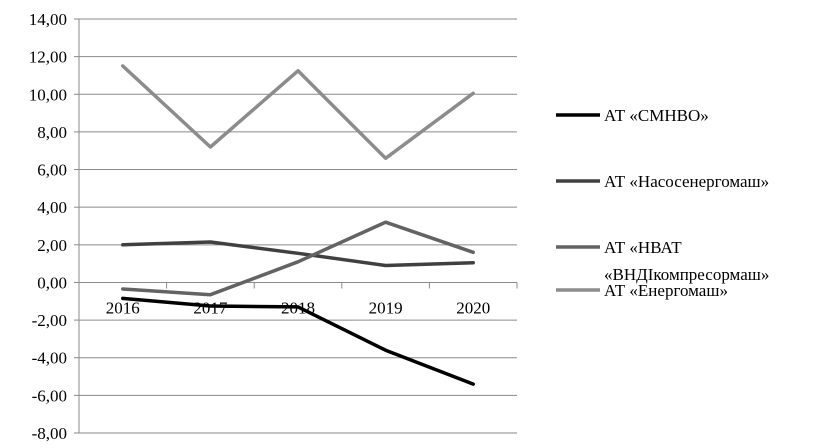 Image resolution: width=826 pixels, height=448 pixels. I want to click on x-tick-label: 2020, so click(473, 307).